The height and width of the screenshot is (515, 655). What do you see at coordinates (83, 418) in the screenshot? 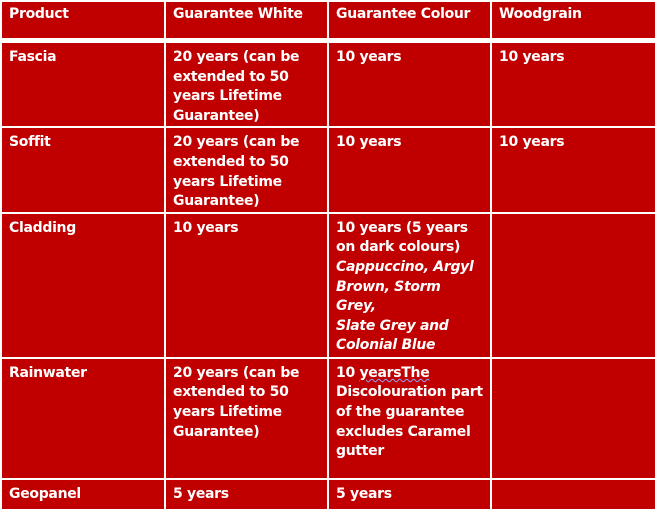
I see `product-cell: Rainwater` at bounding box center [83, 418].